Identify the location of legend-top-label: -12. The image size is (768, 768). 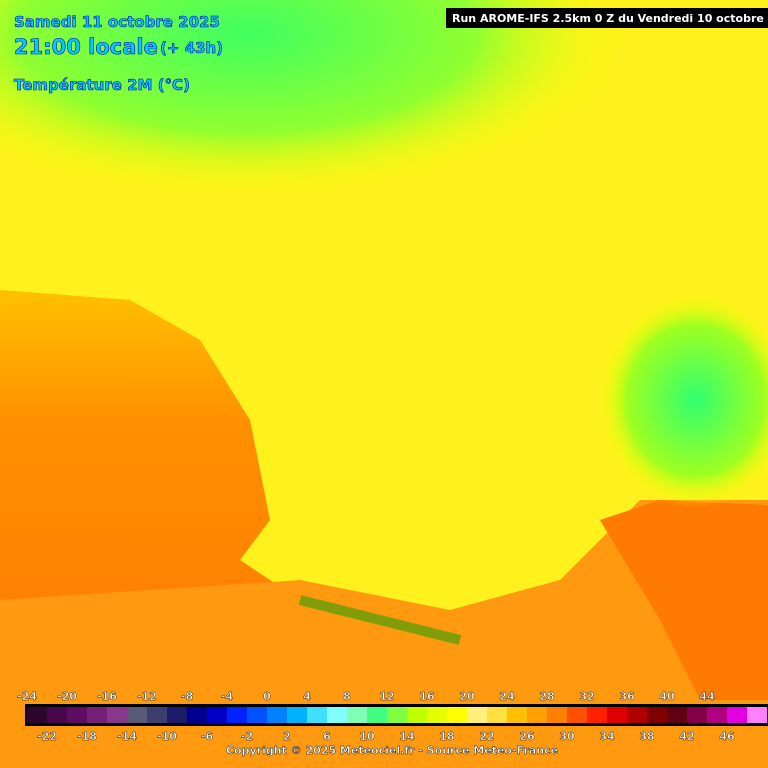
(147, 696).